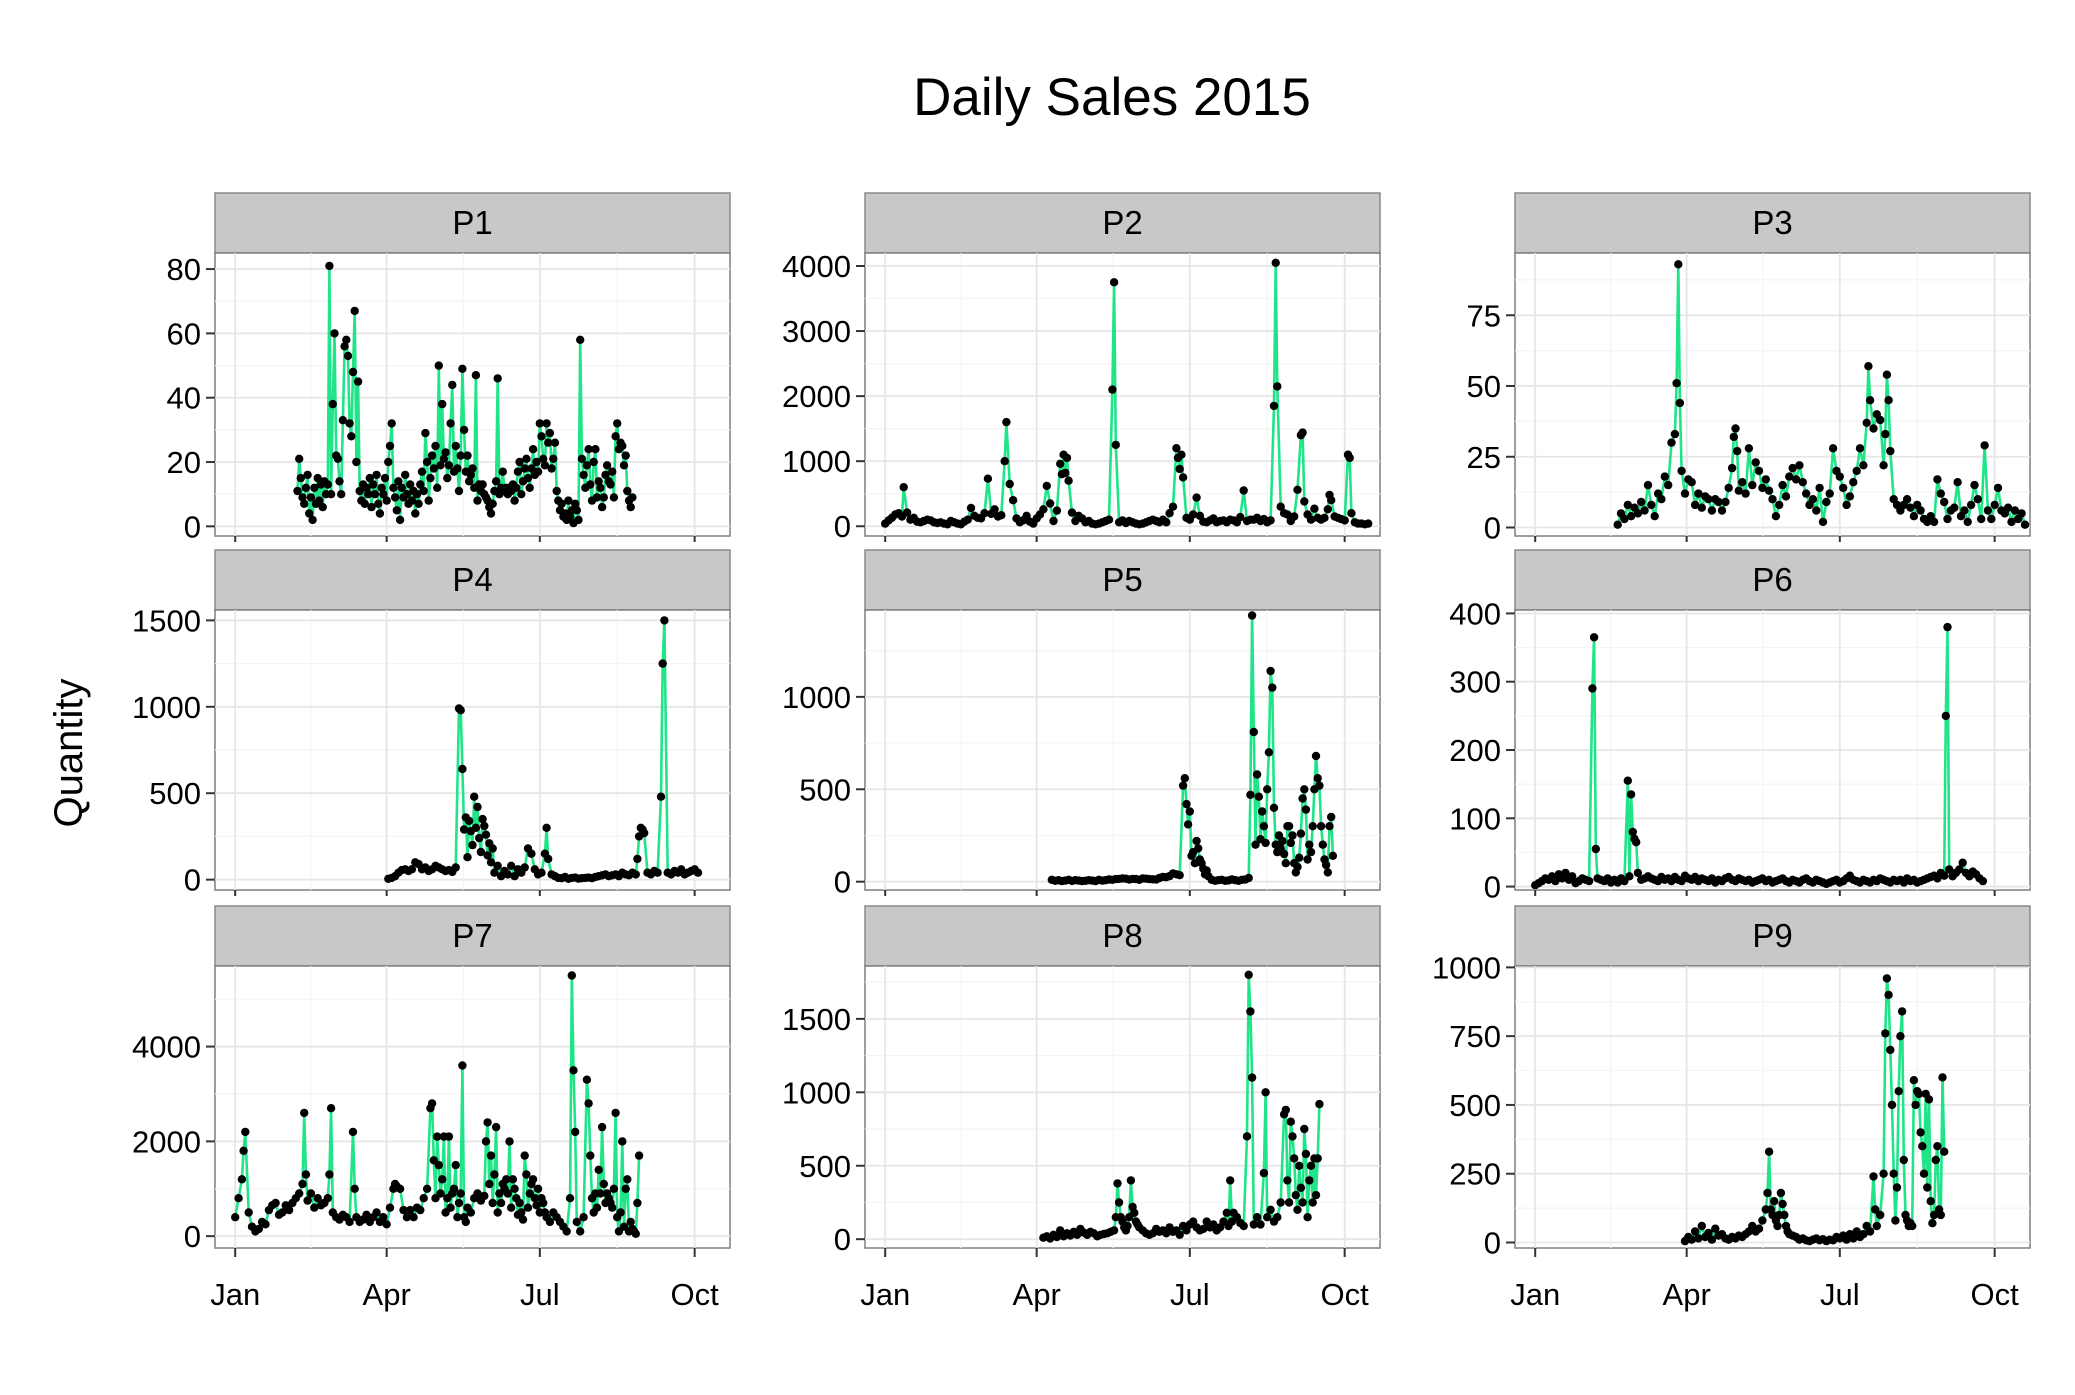 The image size is (2075, 1395). I want to click on chart-title: Daily Sales 2015, so click(1112, 97).